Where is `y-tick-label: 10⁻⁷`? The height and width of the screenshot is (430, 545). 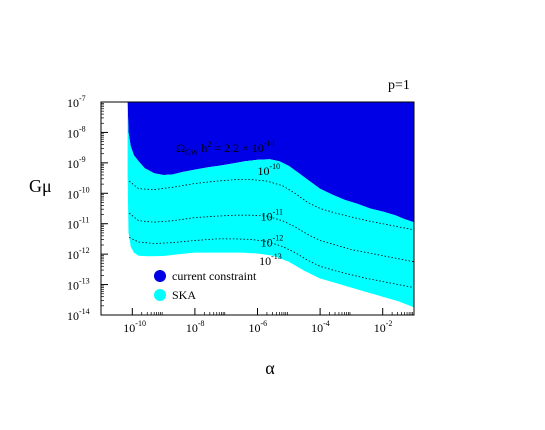
y-tick-label: 10⁻⁷ is located at coordinates (76, 102).